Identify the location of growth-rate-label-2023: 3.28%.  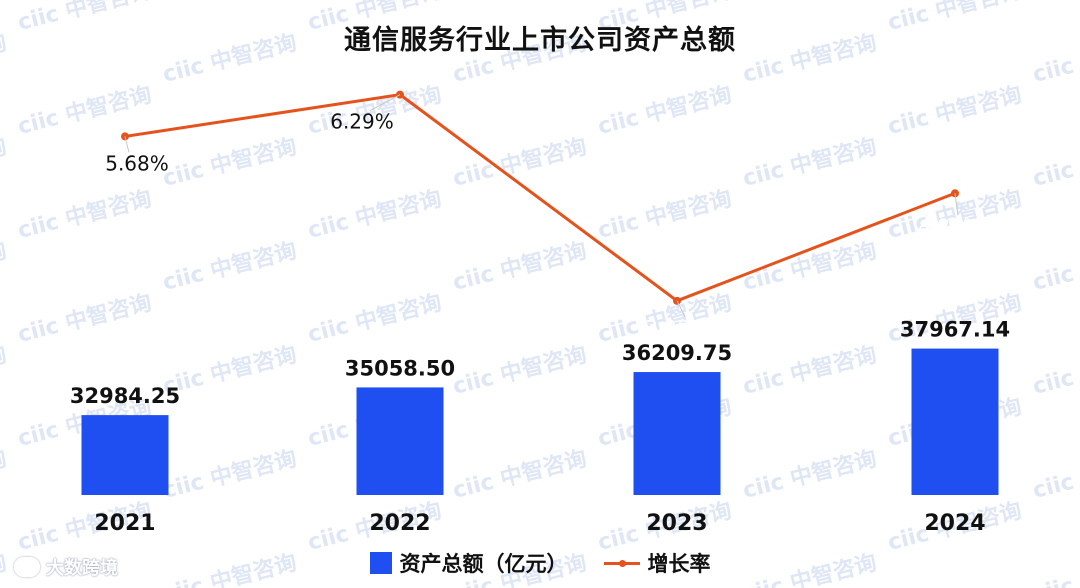
(677, 328).